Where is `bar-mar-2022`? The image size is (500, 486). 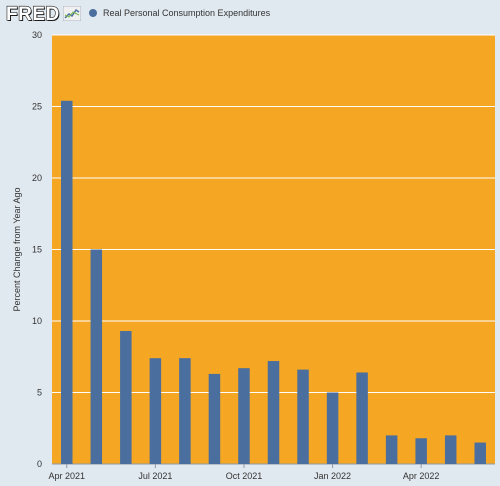 bar-mar-2022 is located at coordinates (391, 449).